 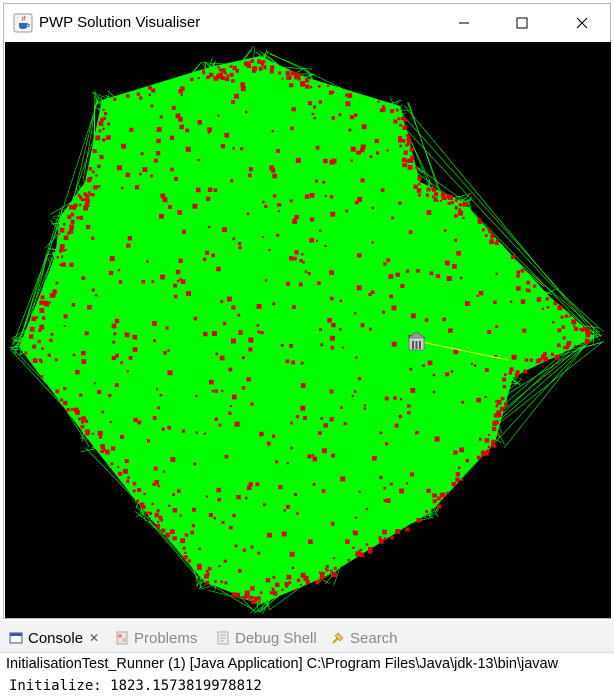 What do you see at coordinates (94, 638) in the screenshot?
I see `tab-close-icon: ✕` at bounding box center [94, 638].